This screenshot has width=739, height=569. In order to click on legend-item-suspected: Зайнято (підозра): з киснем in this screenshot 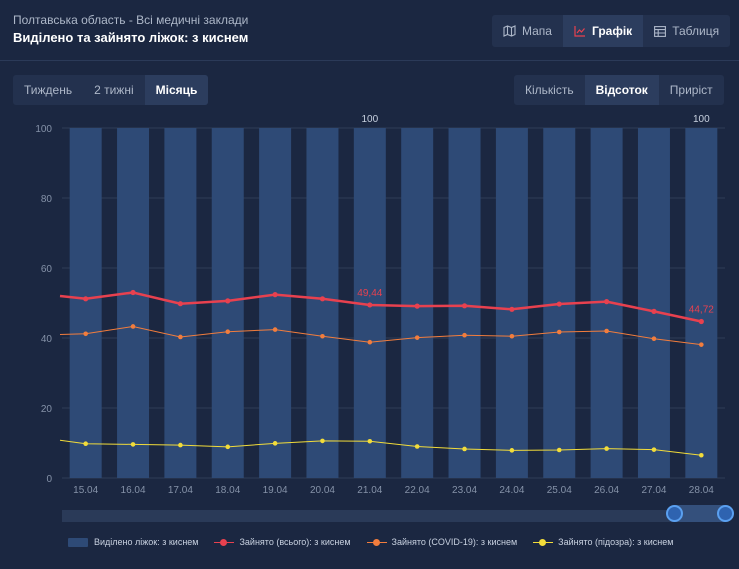, I will do `click(603, 542)`.